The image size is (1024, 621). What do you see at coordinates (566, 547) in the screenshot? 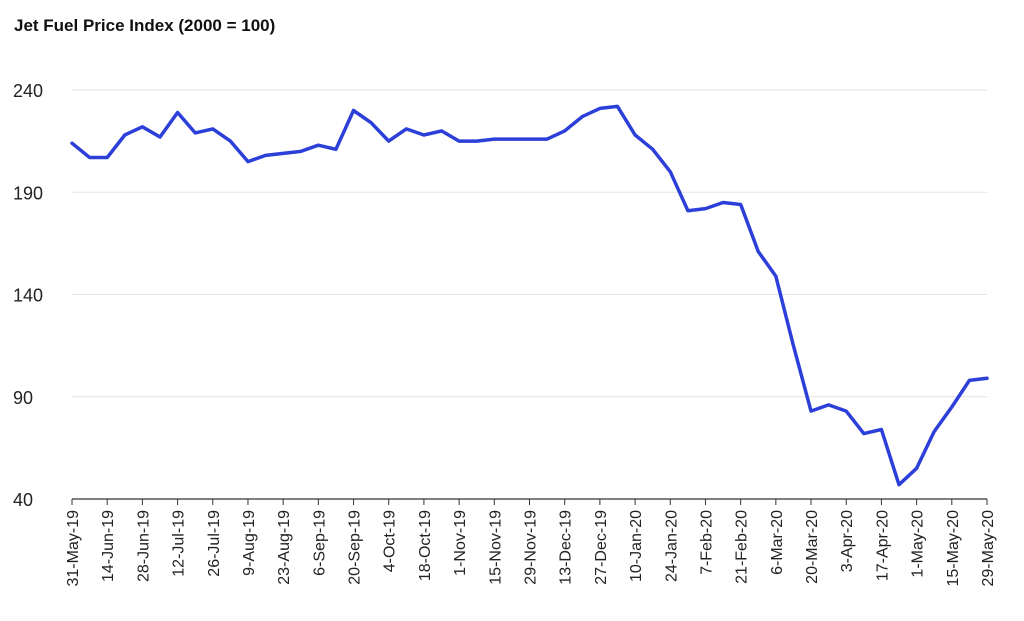
I see `x-tick-label: 13-Dec-19` at bounding box center [566, 547].